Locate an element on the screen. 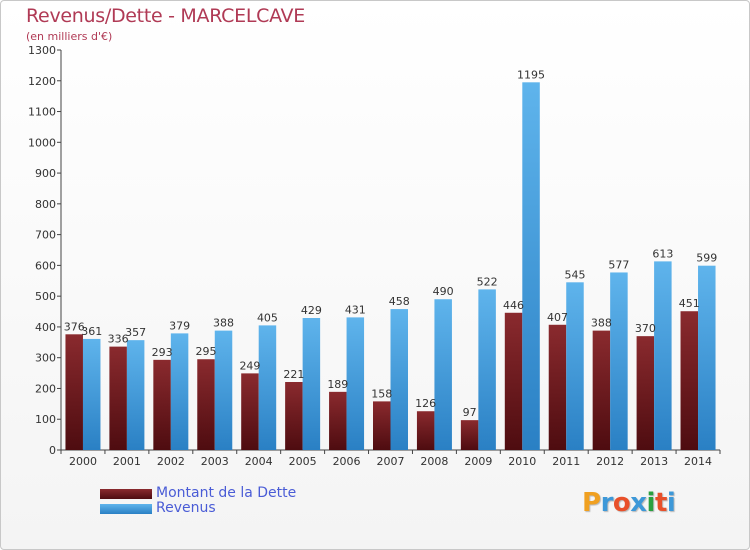  data-label-revenus-2000: 361 is located at coordinates (91, 331).